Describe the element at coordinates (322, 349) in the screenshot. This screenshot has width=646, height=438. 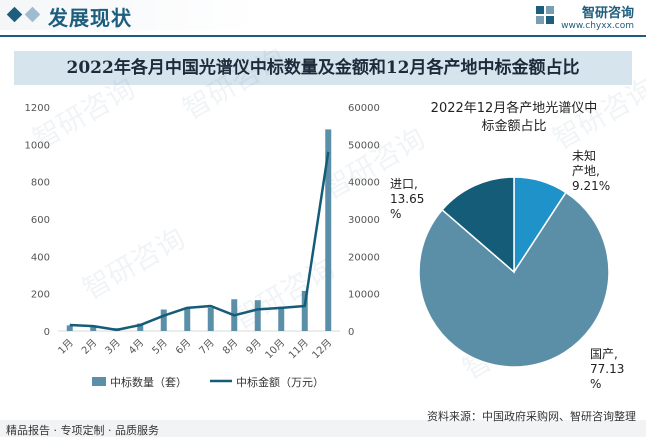
I see `x-tick-label: 12月` at that location.